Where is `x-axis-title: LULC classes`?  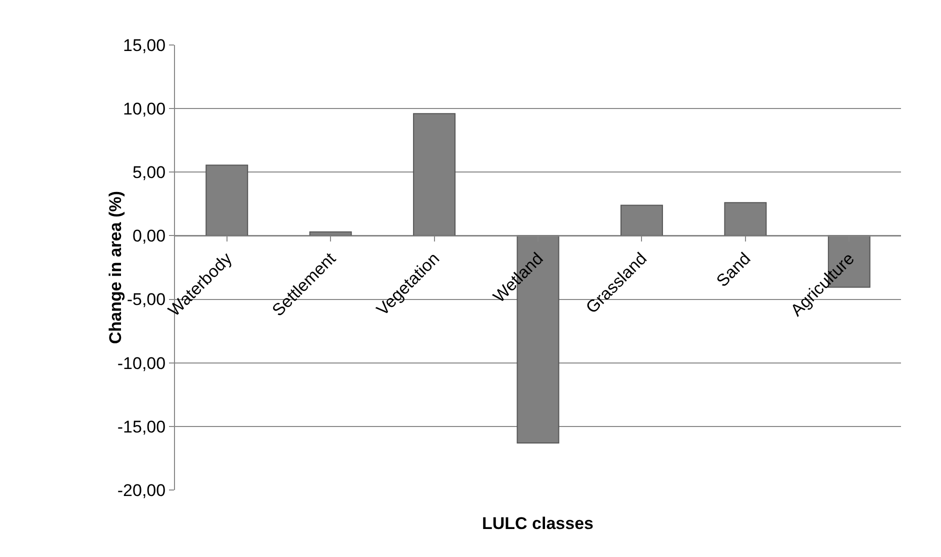
x-axis-title: LULC classes is located at coordinates (538, 523).